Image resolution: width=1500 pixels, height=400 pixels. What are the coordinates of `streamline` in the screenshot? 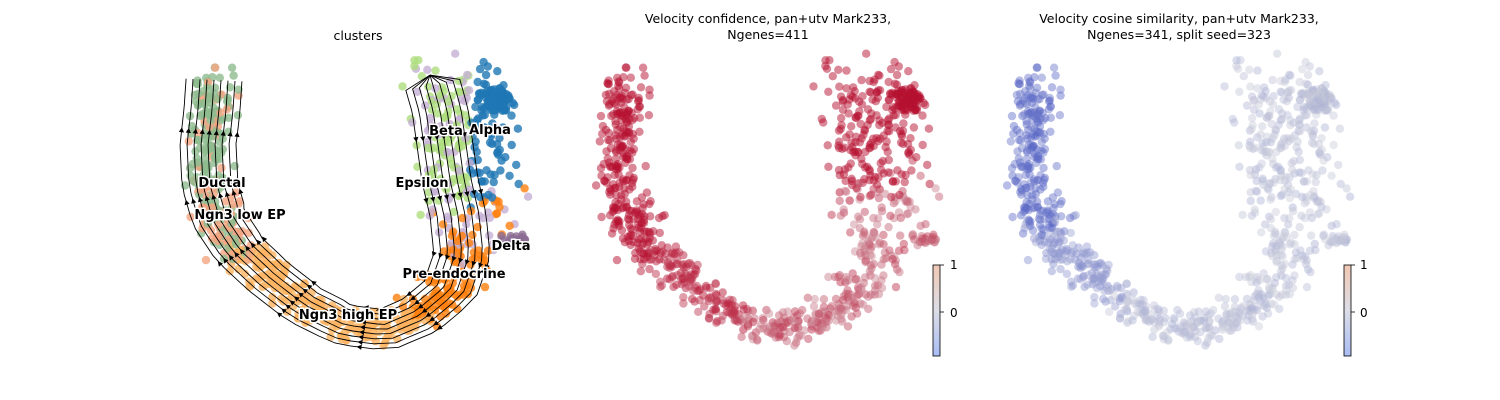 It's located at (334, 207).